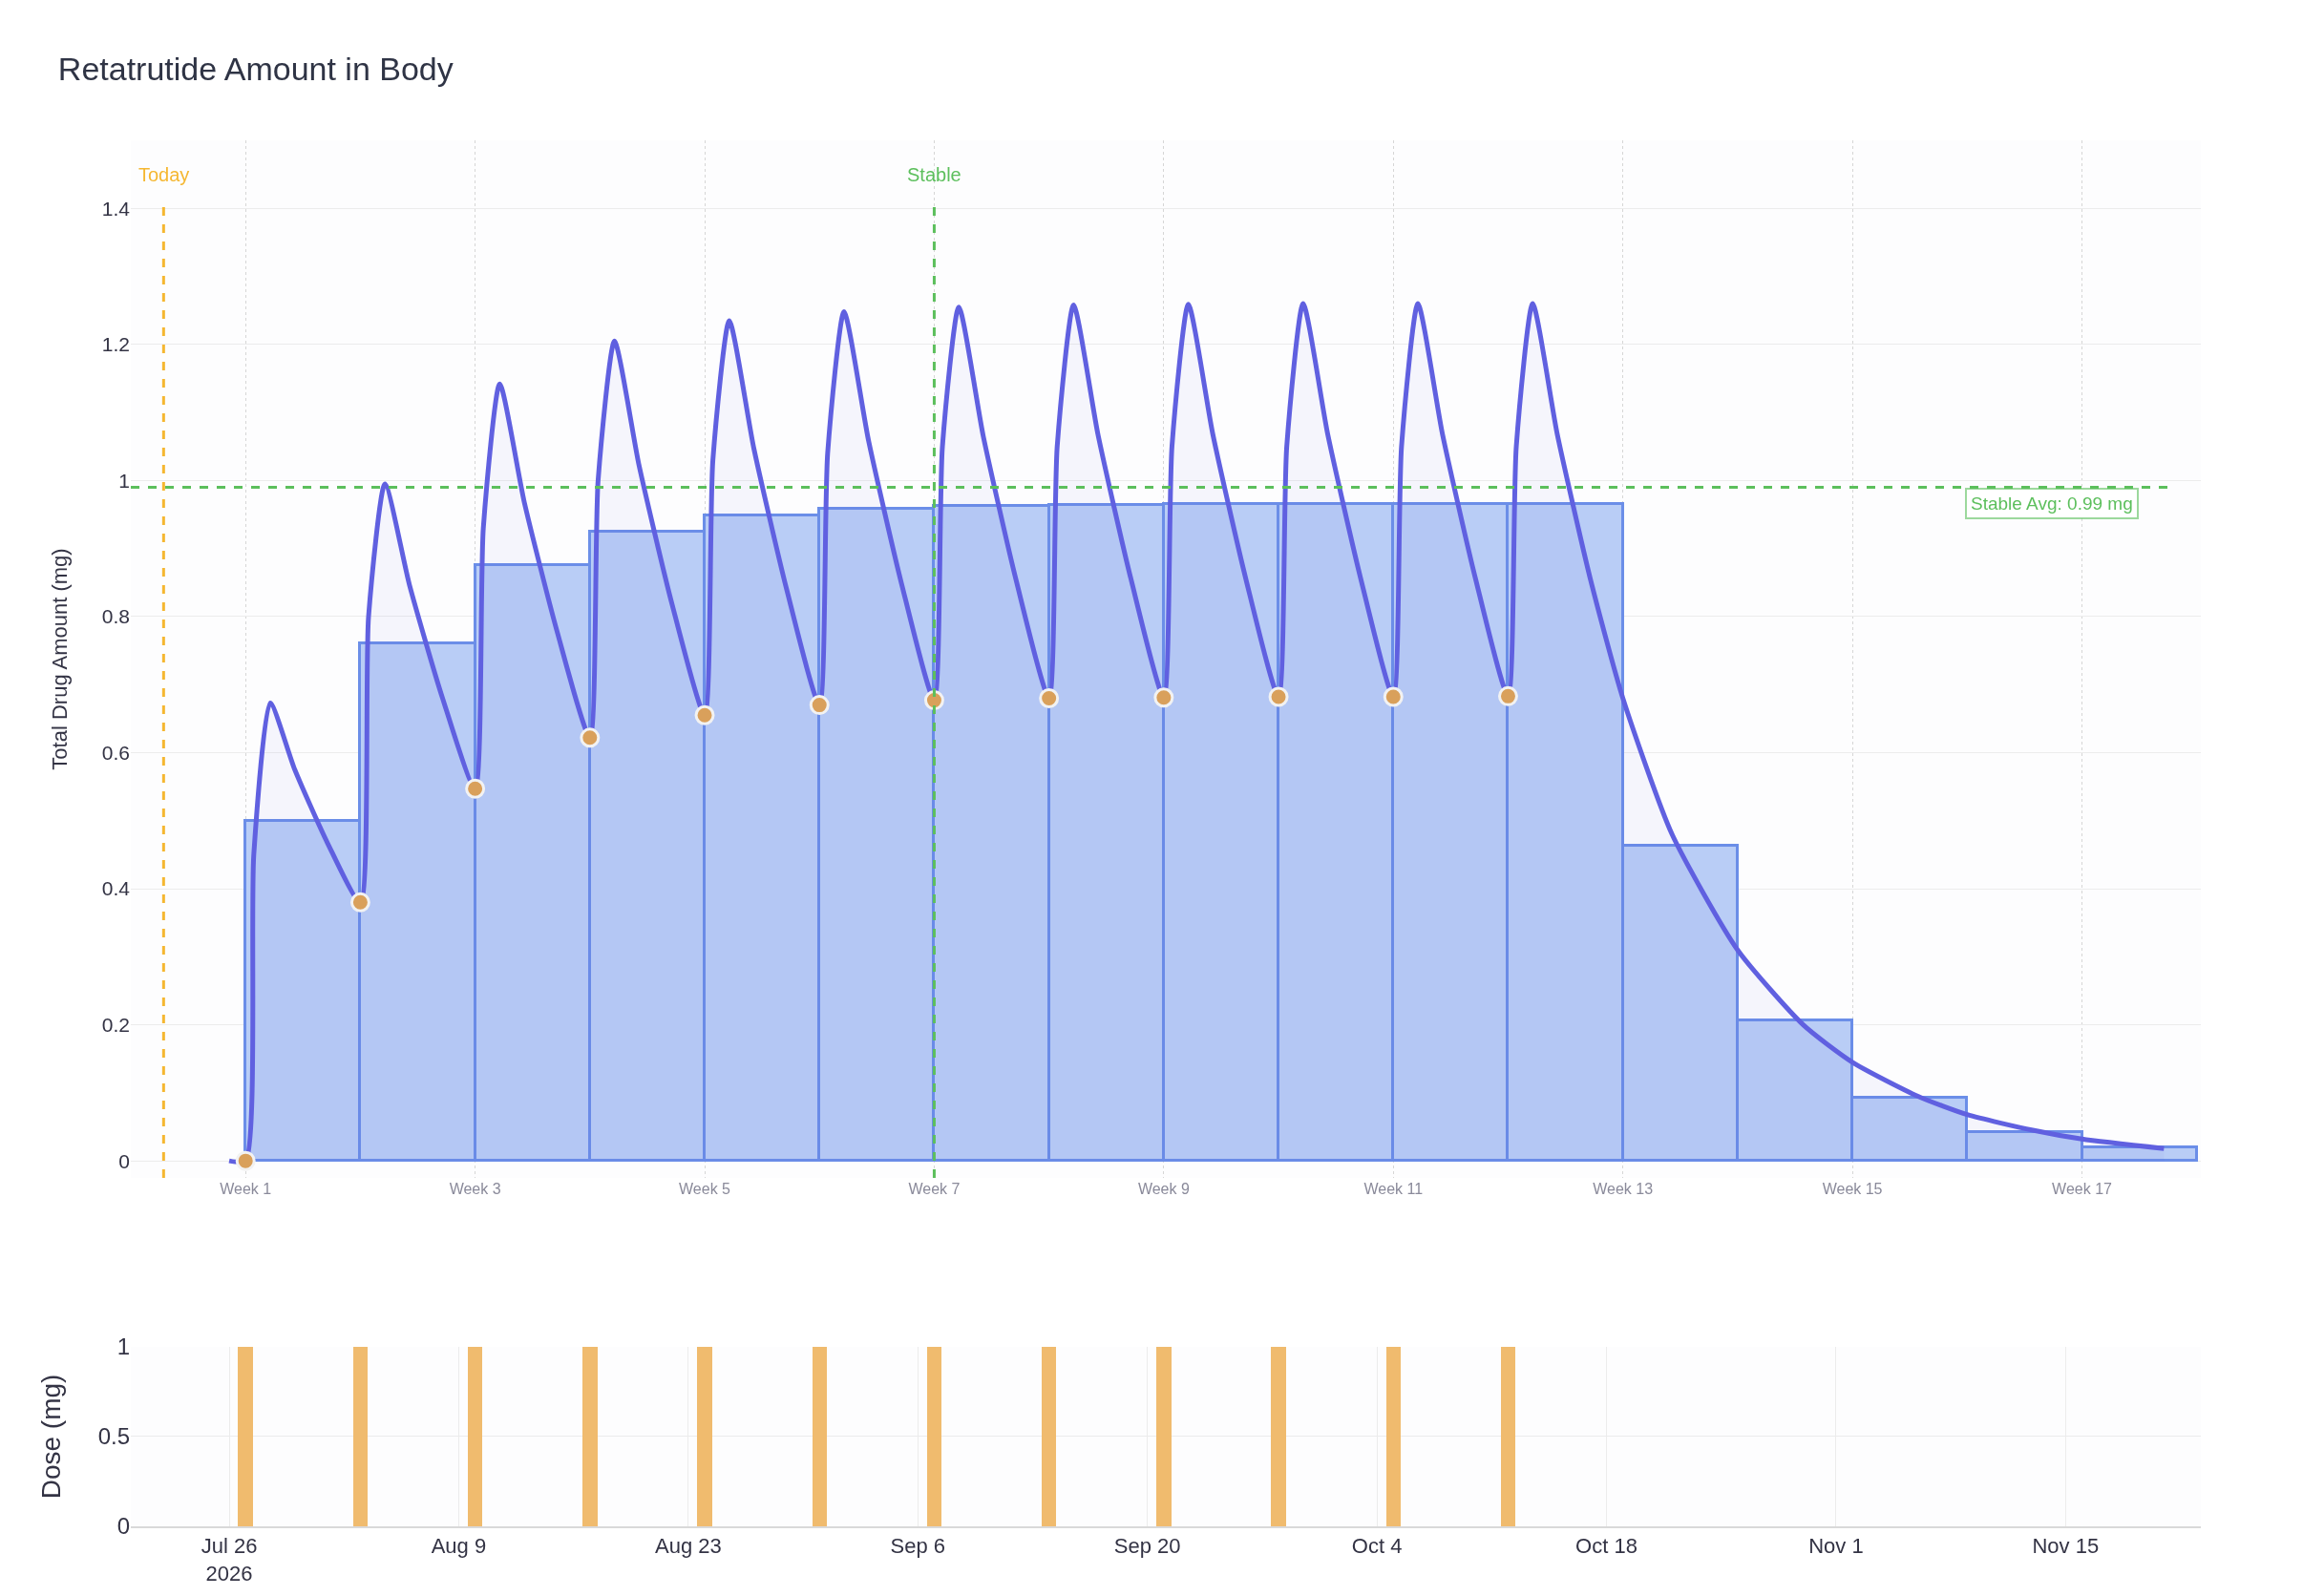  What do you see at coordinates (1623, 1188) in the screenshot?
I see `x-tick-label: Week 13` at bounding box center [1623, 1188].